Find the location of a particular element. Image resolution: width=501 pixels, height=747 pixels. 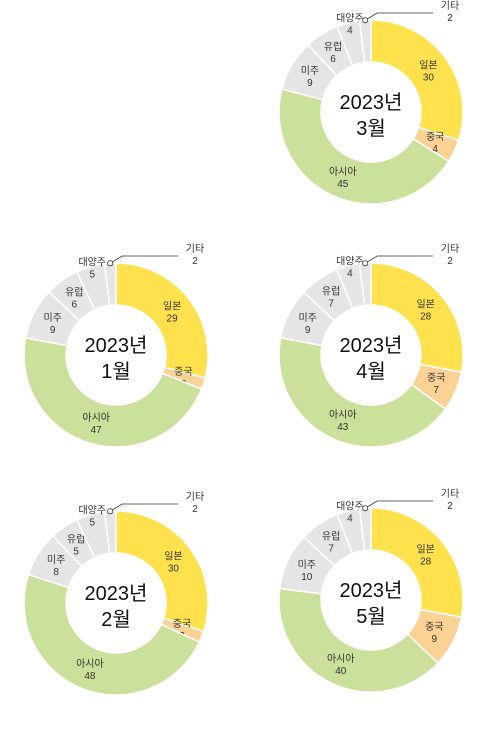

label-europe-value: 5 is located at coordinates (76, 551).